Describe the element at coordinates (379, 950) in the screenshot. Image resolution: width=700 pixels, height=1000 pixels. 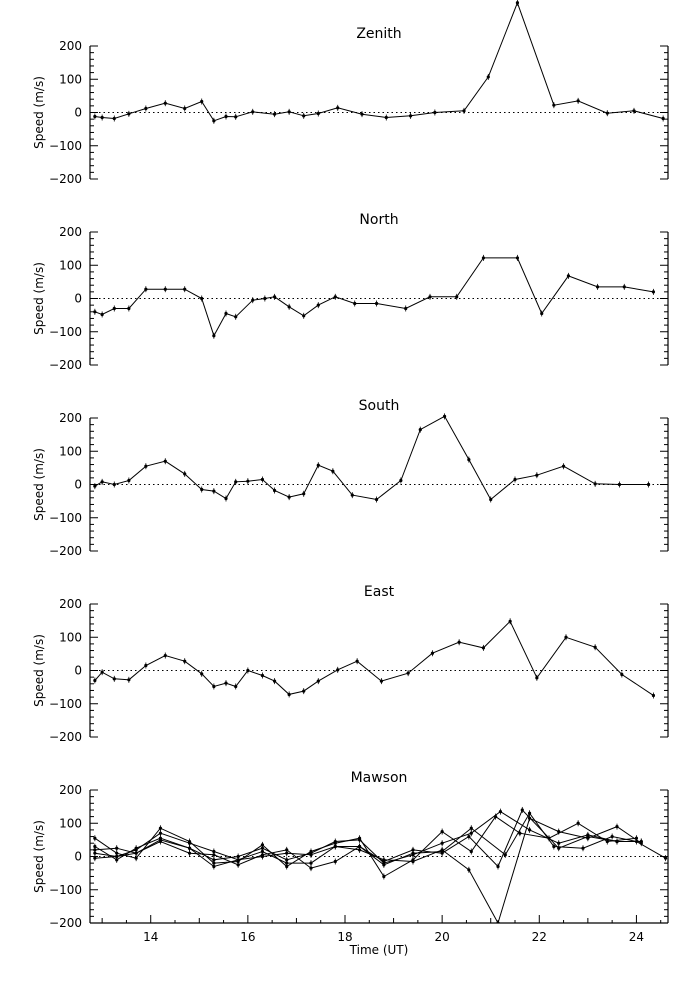
I see `x-axis-label: Time (UT)` at that location.